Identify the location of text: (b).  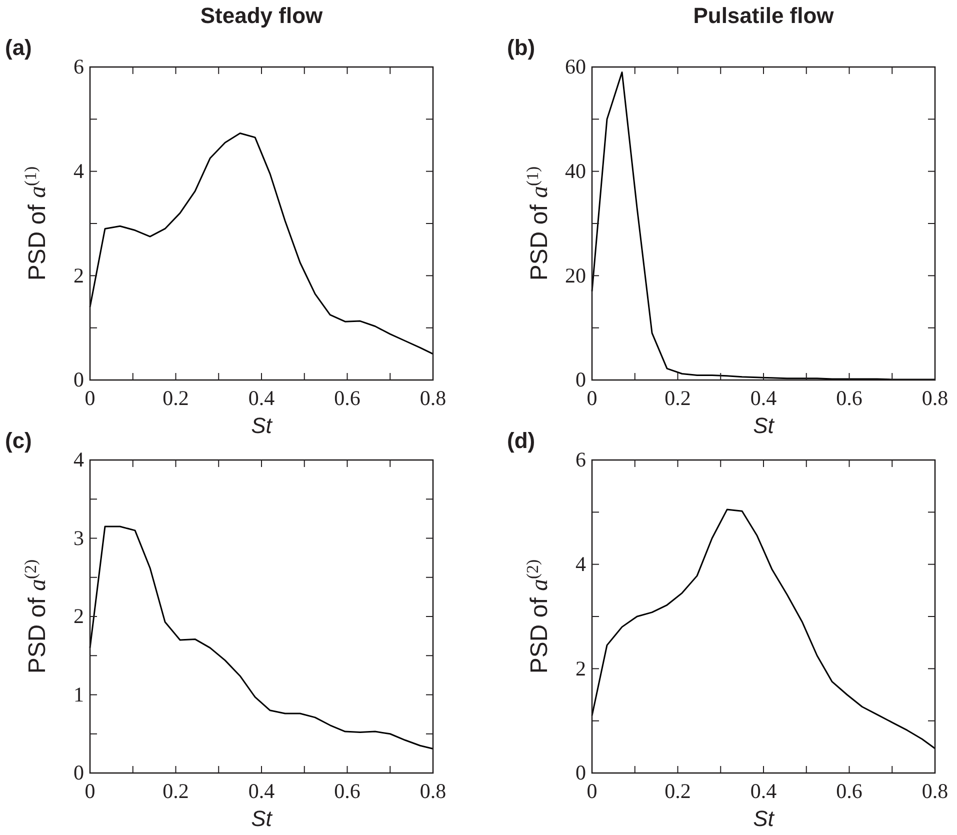
(521, 47).